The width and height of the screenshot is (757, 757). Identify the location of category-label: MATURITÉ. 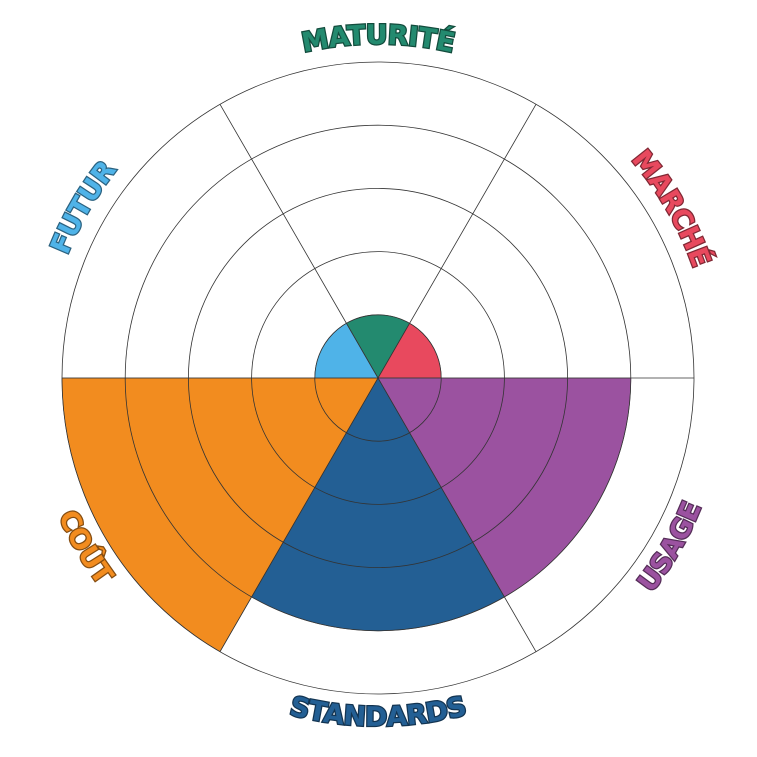
(378, 39).